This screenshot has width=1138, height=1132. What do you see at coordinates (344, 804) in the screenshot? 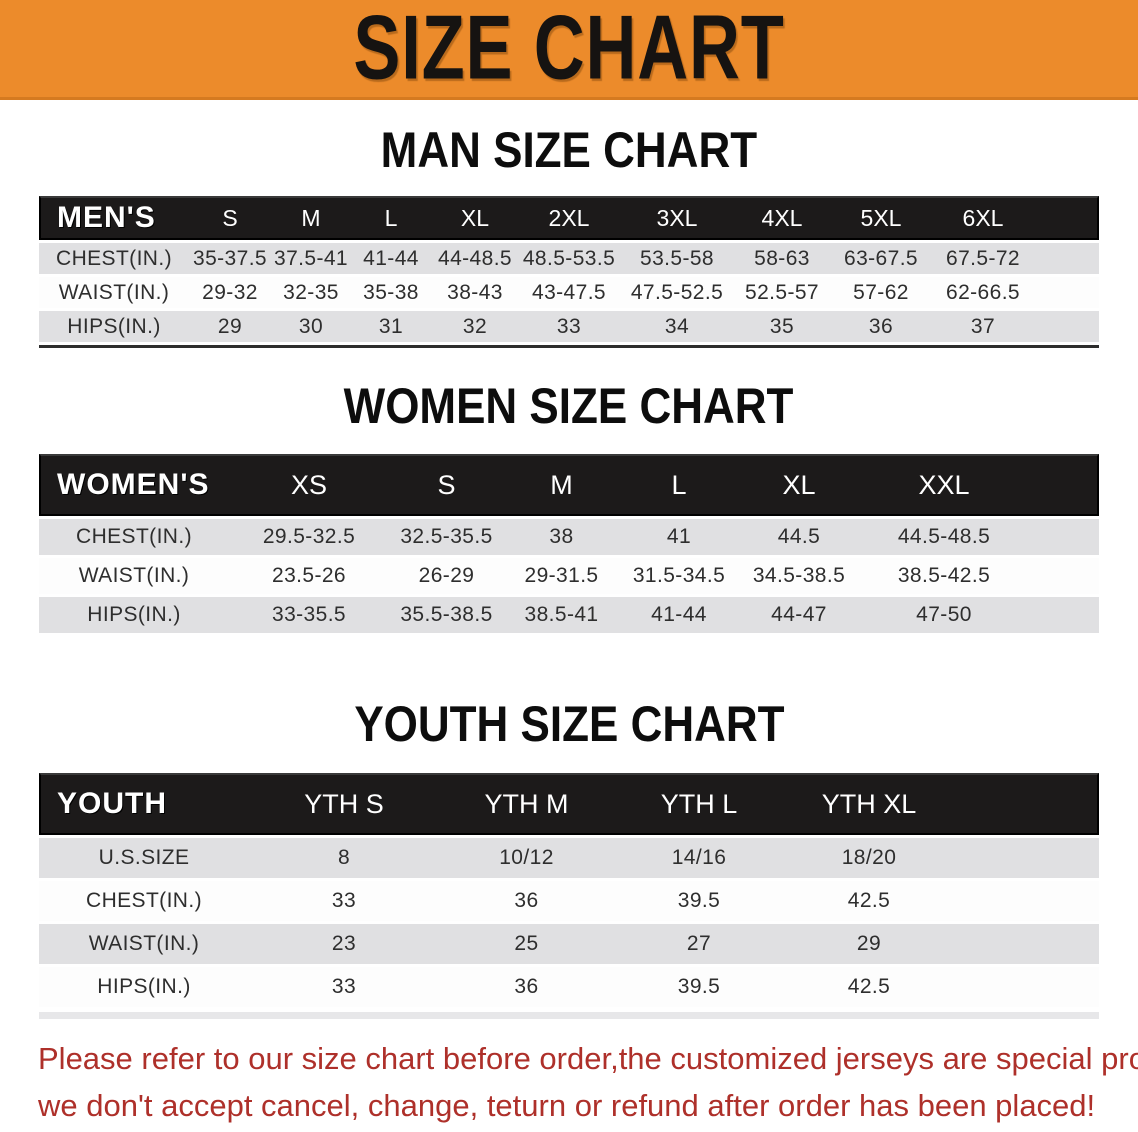
I see `youth-size-header-s: YTH S` at bounding box center [344, 804].